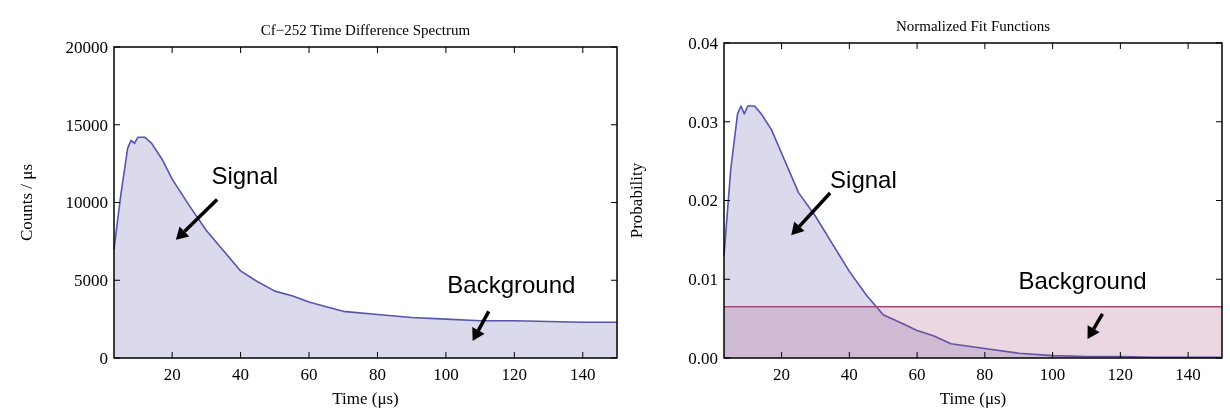 The width and height of the screenshot is (1230, 419). Describe the element at coordinates (703, 280) in the screenshot. I see `y-tick-label: 0.01` at that location.